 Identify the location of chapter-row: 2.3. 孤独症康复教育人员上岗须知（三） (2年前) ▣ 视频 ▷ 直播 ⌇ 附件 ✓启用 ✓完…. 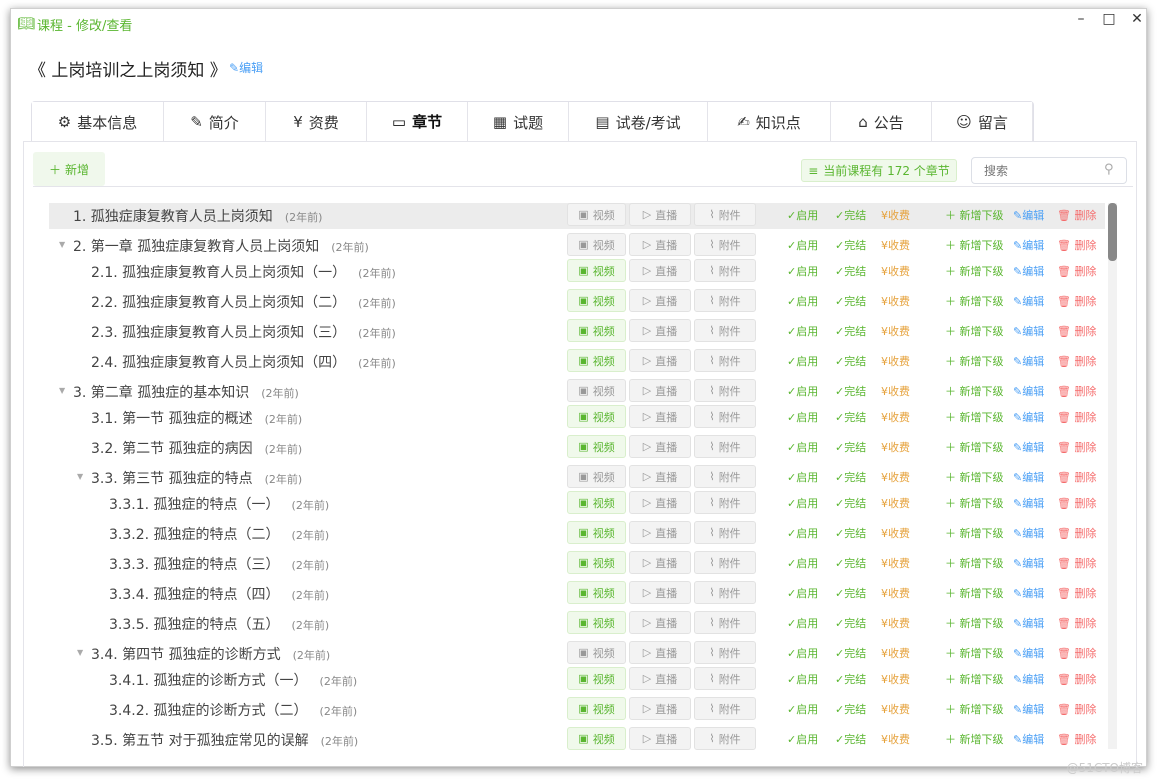
(577, 332).